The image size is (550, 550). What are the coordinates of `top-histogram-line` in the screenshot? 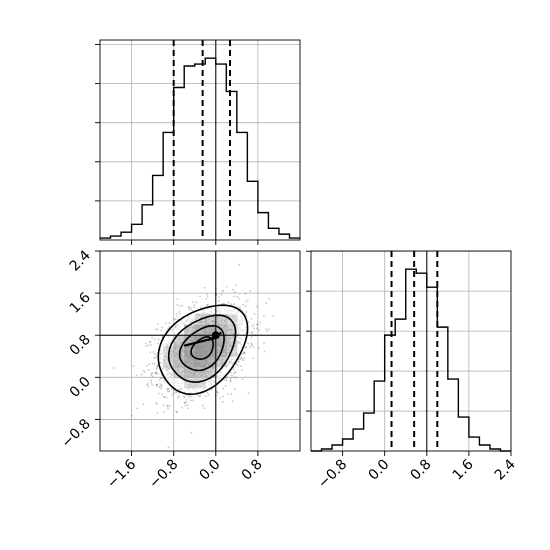 It's located at (200, 148).